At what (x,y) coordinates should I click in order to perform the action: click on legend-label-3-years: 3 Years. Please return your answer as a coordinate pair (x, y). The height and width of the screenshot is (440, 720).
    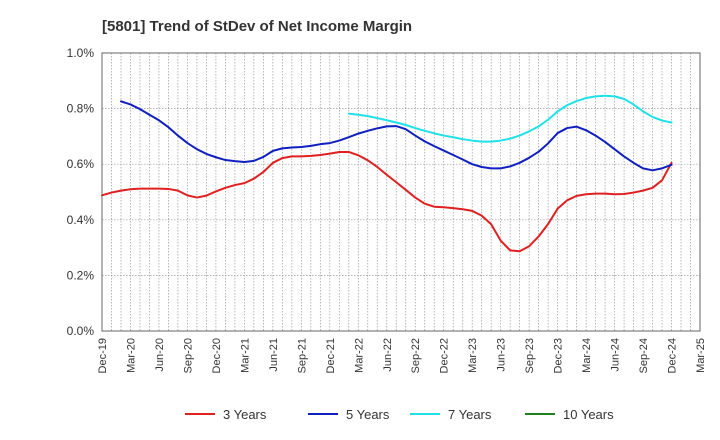
    Looking at the image, I should click on (245, 414).